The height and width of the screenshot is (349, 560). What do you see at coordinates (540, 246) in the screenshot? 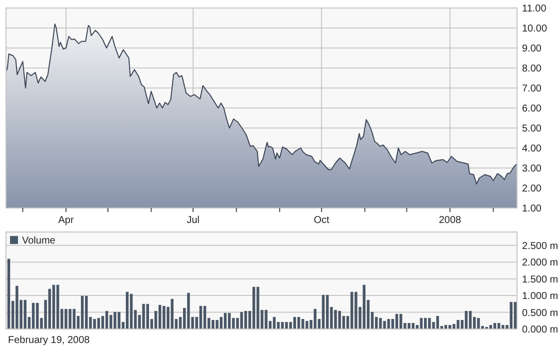
I see `y-tick-label: 2.500 m` at bounding box center [540, 246].